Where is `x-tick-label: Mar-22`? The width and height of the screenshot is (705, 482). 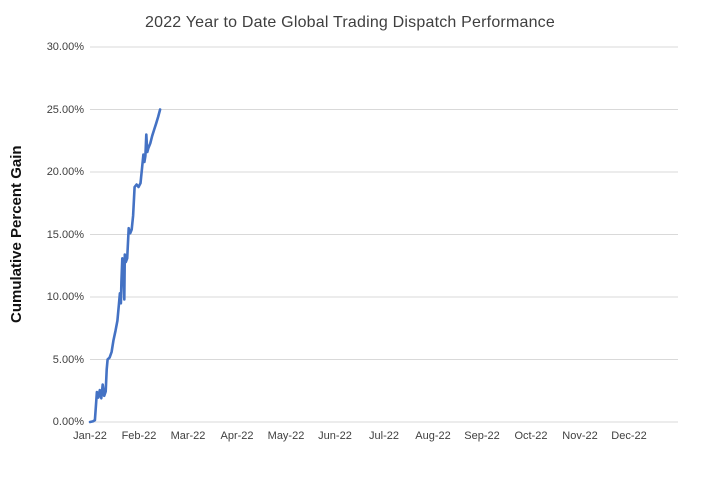
x-tick-label: Mar-22 is located at coordinates (188, 436).